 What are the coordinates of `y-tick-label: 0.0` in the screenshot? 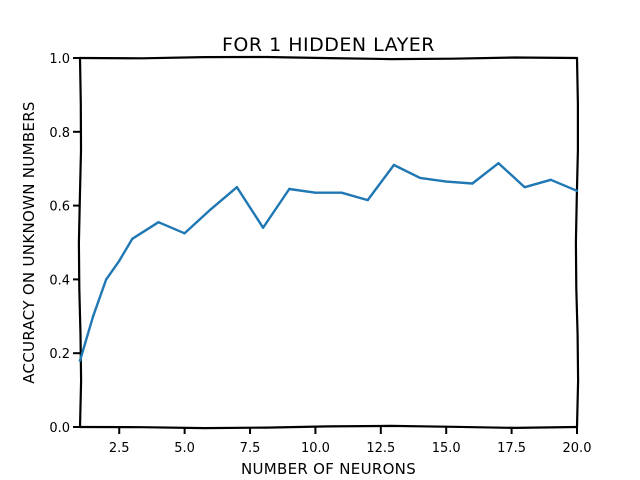 It's located at (59, 428).